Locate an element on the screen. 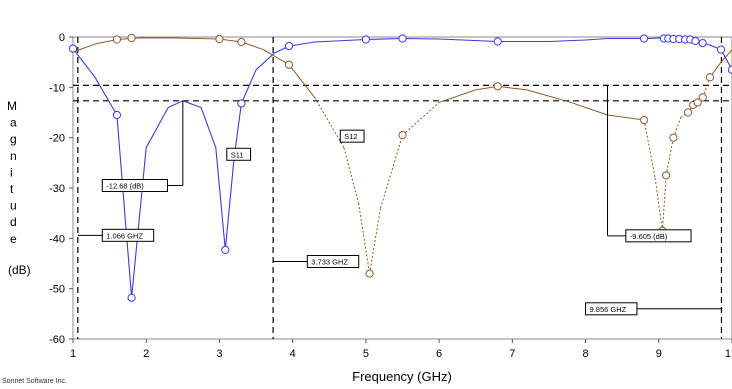  annotation-label: S11 is located at coordinates (237, 154).